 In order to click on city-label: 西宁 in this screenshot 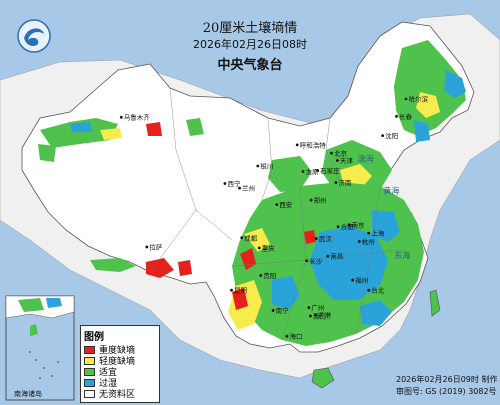, I will do `click(234, 183)`.